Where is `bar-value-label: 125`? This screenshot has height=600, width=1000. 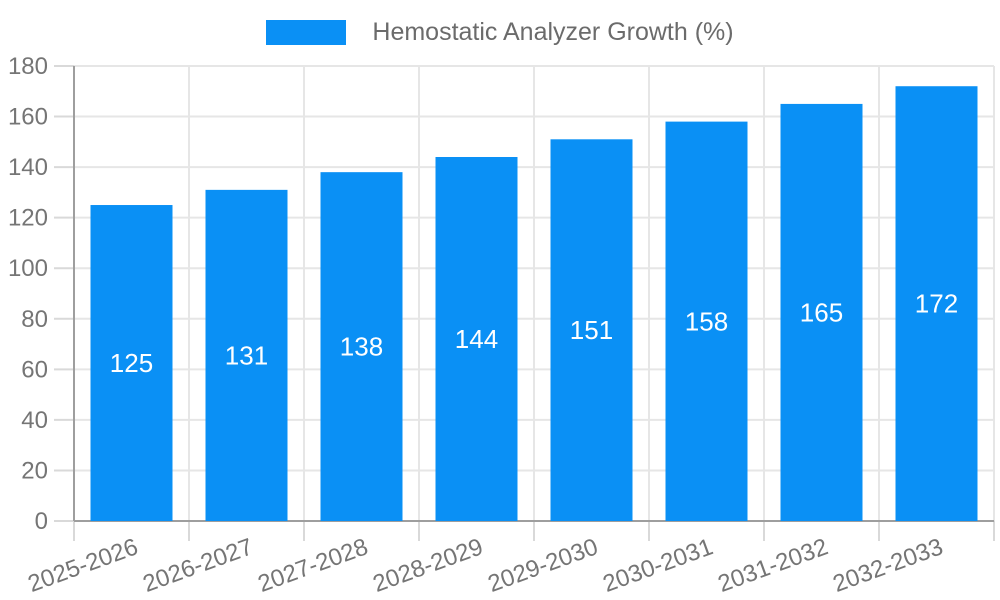
bar-value-label: 125 is located at coordinates (131, 363).